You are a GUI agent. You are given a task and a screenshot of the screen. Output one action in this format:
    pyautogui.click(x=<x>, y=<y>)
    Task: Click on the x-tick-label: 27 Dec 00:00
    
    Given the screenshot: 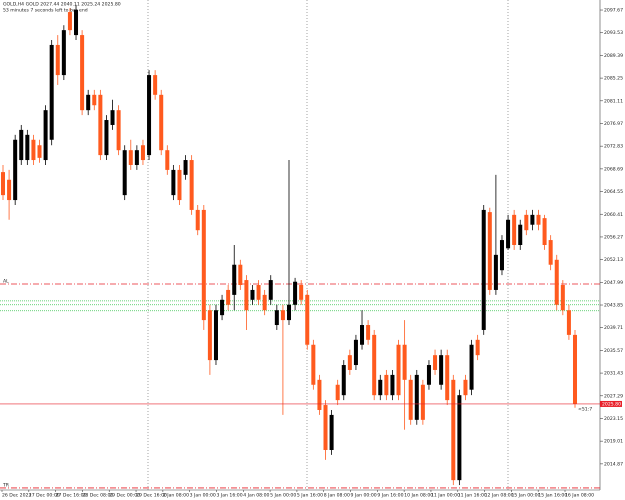 What is the action you would take?
    pyautogui.click(x=44, y=496)
    